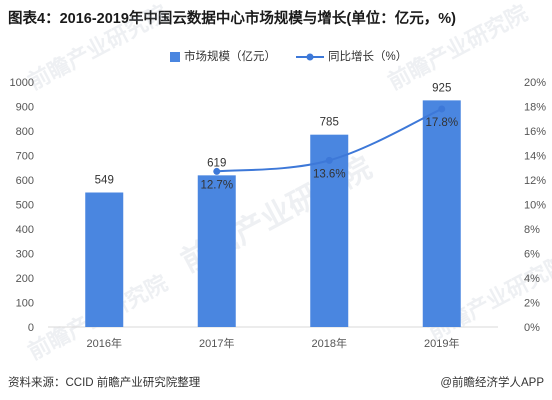  I want to click on y-right-tick-label: 2%, so click(532, 304).